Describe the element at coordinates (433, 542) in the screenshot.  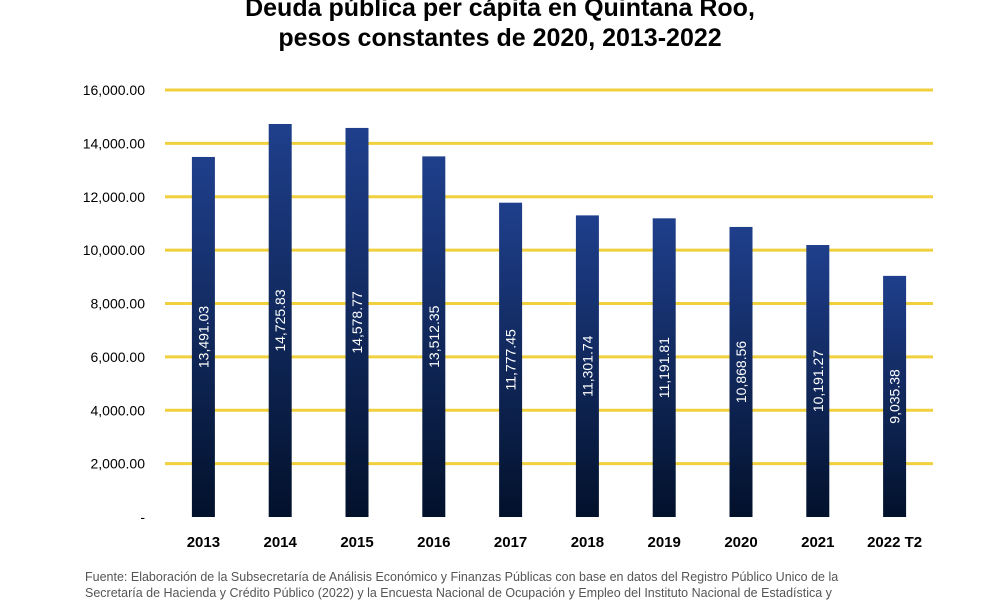
I see `x-tick-label: 2016` at that location.